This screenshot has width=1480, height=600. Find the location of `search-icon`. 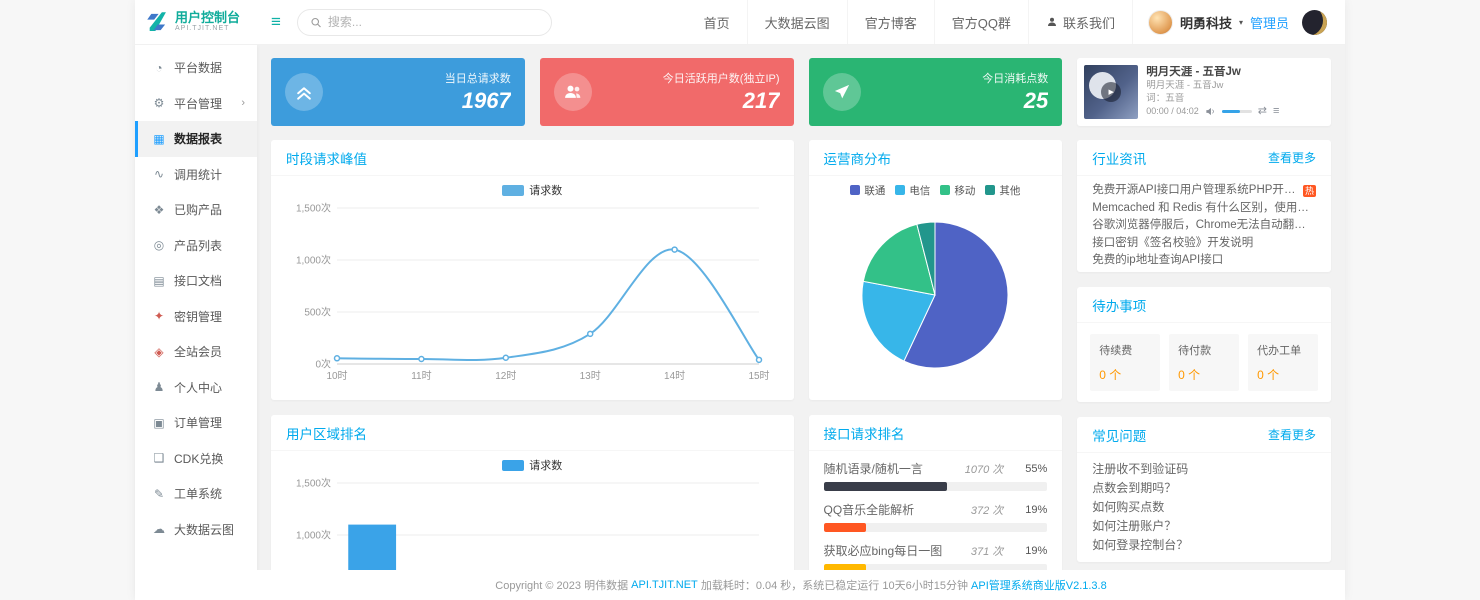

search-icon is located at coordinates (316, 22).